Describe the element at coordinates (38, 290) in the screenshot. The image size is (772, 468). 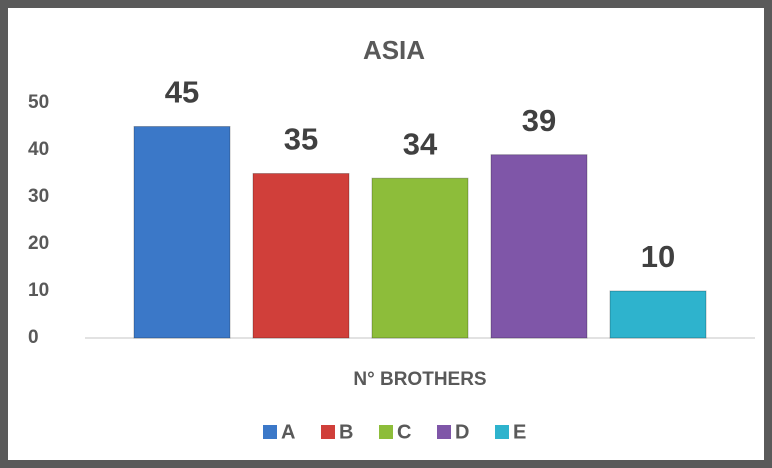
I see `y-tick-label: 10` at that location.